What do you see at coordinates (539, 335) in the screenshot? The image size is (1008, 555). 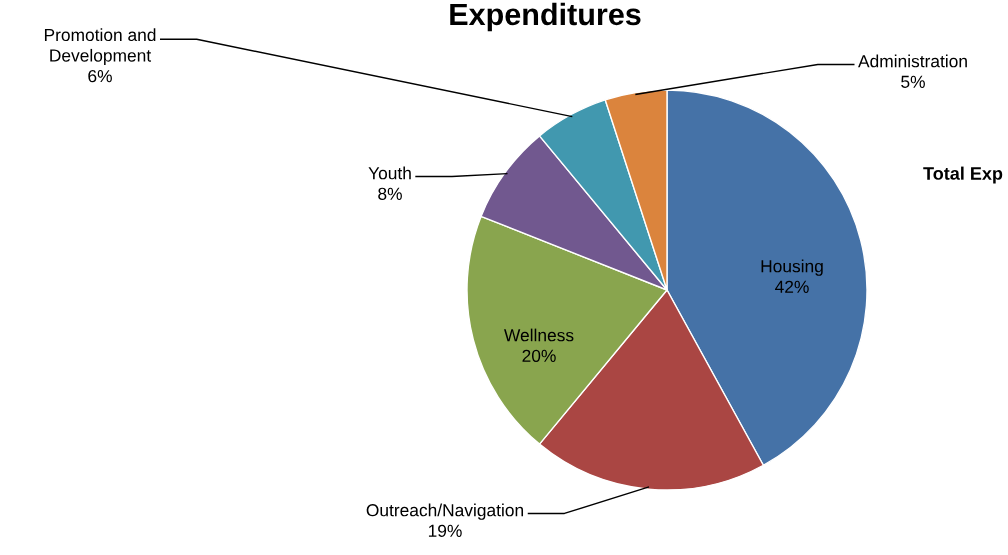 I see `slice-label: Wellness` at bounding box center [539, 335].